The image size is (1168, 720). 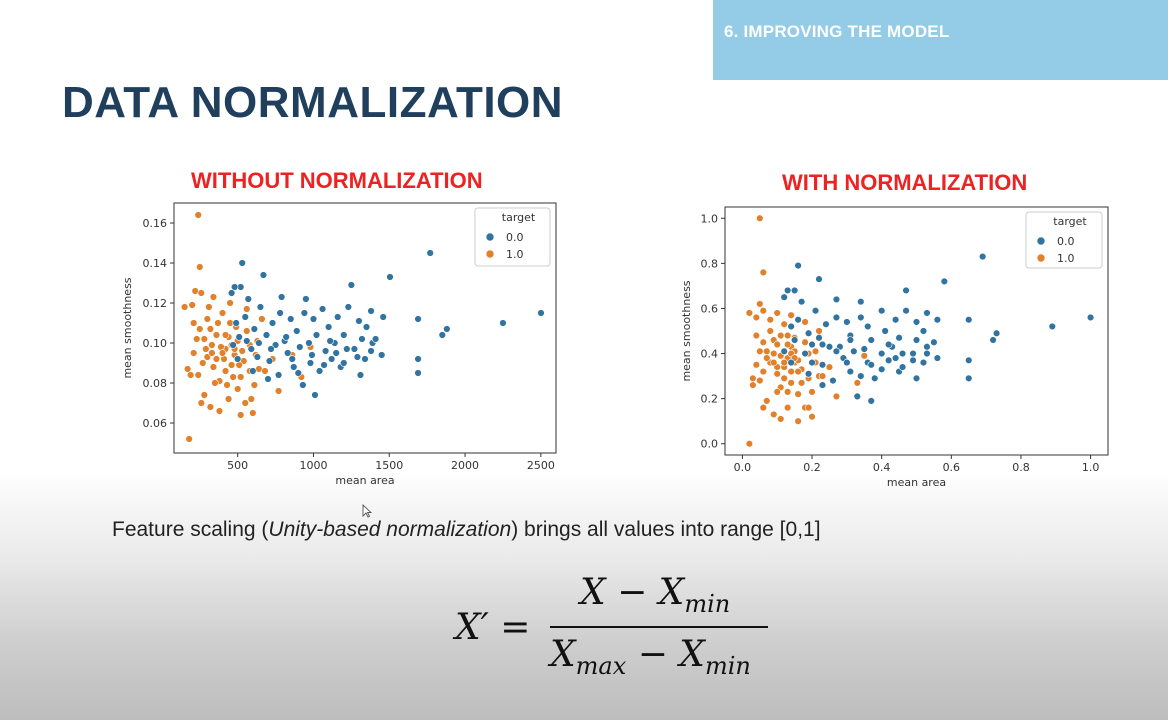 What do you see at coordinates (710, 354) in the screenshot?
I see `y-tick-label: 0.4` at bounding box center [710, 354].